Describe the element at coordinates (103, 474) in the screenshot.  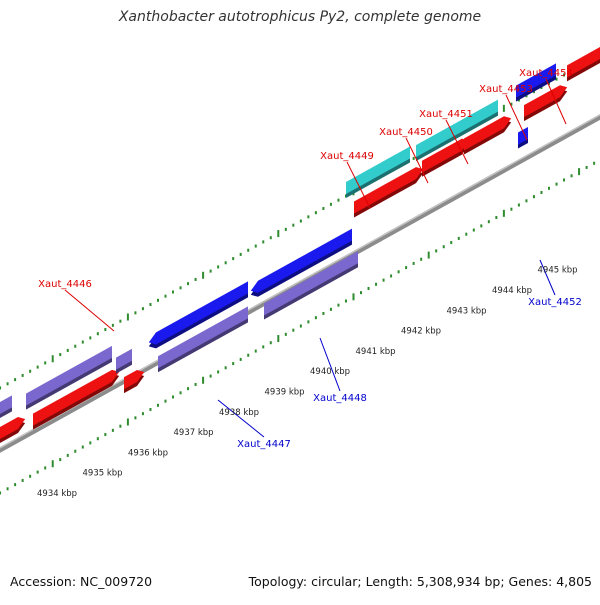
I see `kbp-label: 4935 kbp` at that location.